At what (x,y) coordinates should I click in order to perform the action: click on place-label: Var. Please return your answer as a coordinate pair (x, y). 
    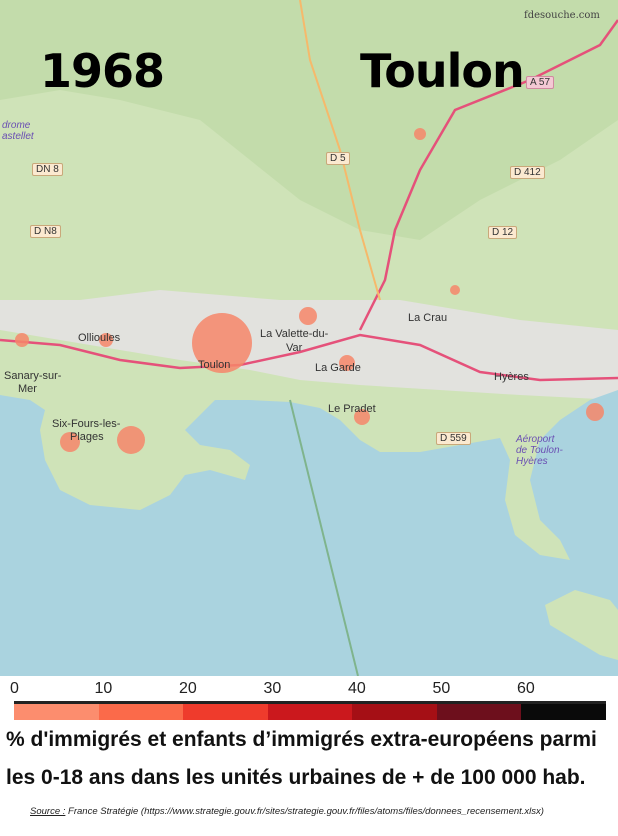
    Looking at the image, I should click on (294, 348).